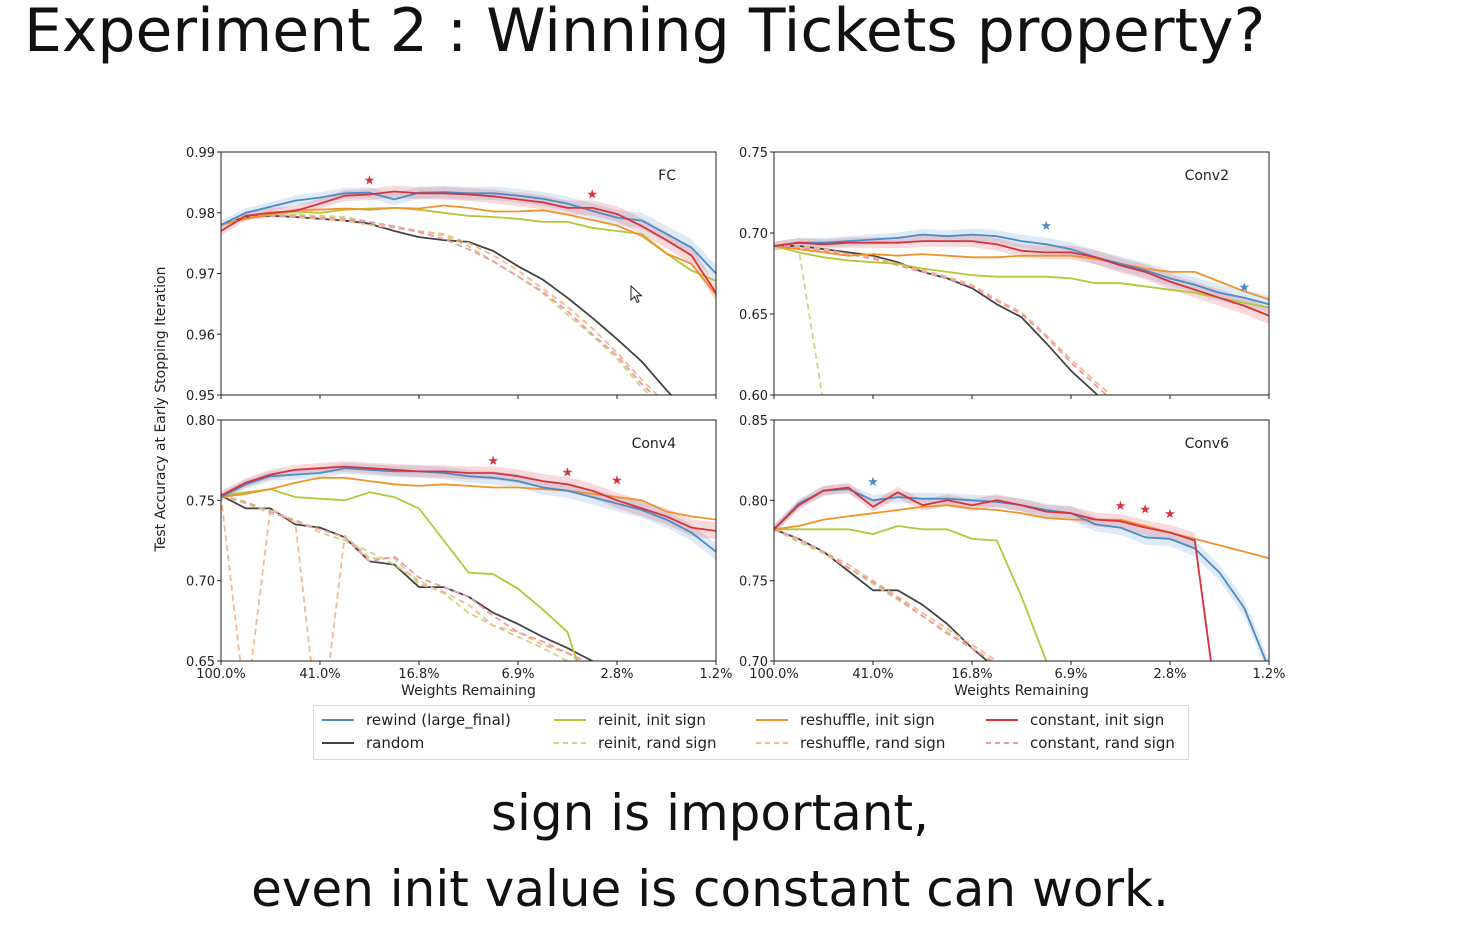 The image size is (1458, 928). What do you see at coordinates (200, 214) in the screenshot?
I see `y-tick-label: 0.98` at bounding box center [200, 214].